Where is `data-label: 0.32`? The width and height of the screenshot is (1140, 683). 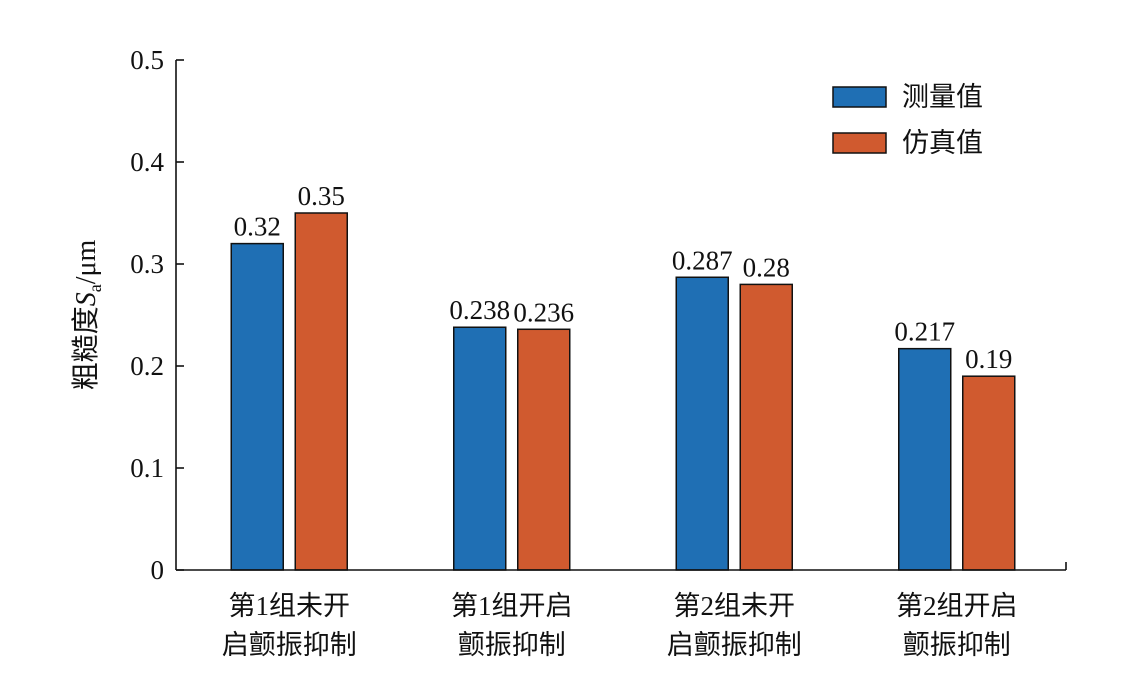
data-label: 0.32 is located at coordinates (257, 227).